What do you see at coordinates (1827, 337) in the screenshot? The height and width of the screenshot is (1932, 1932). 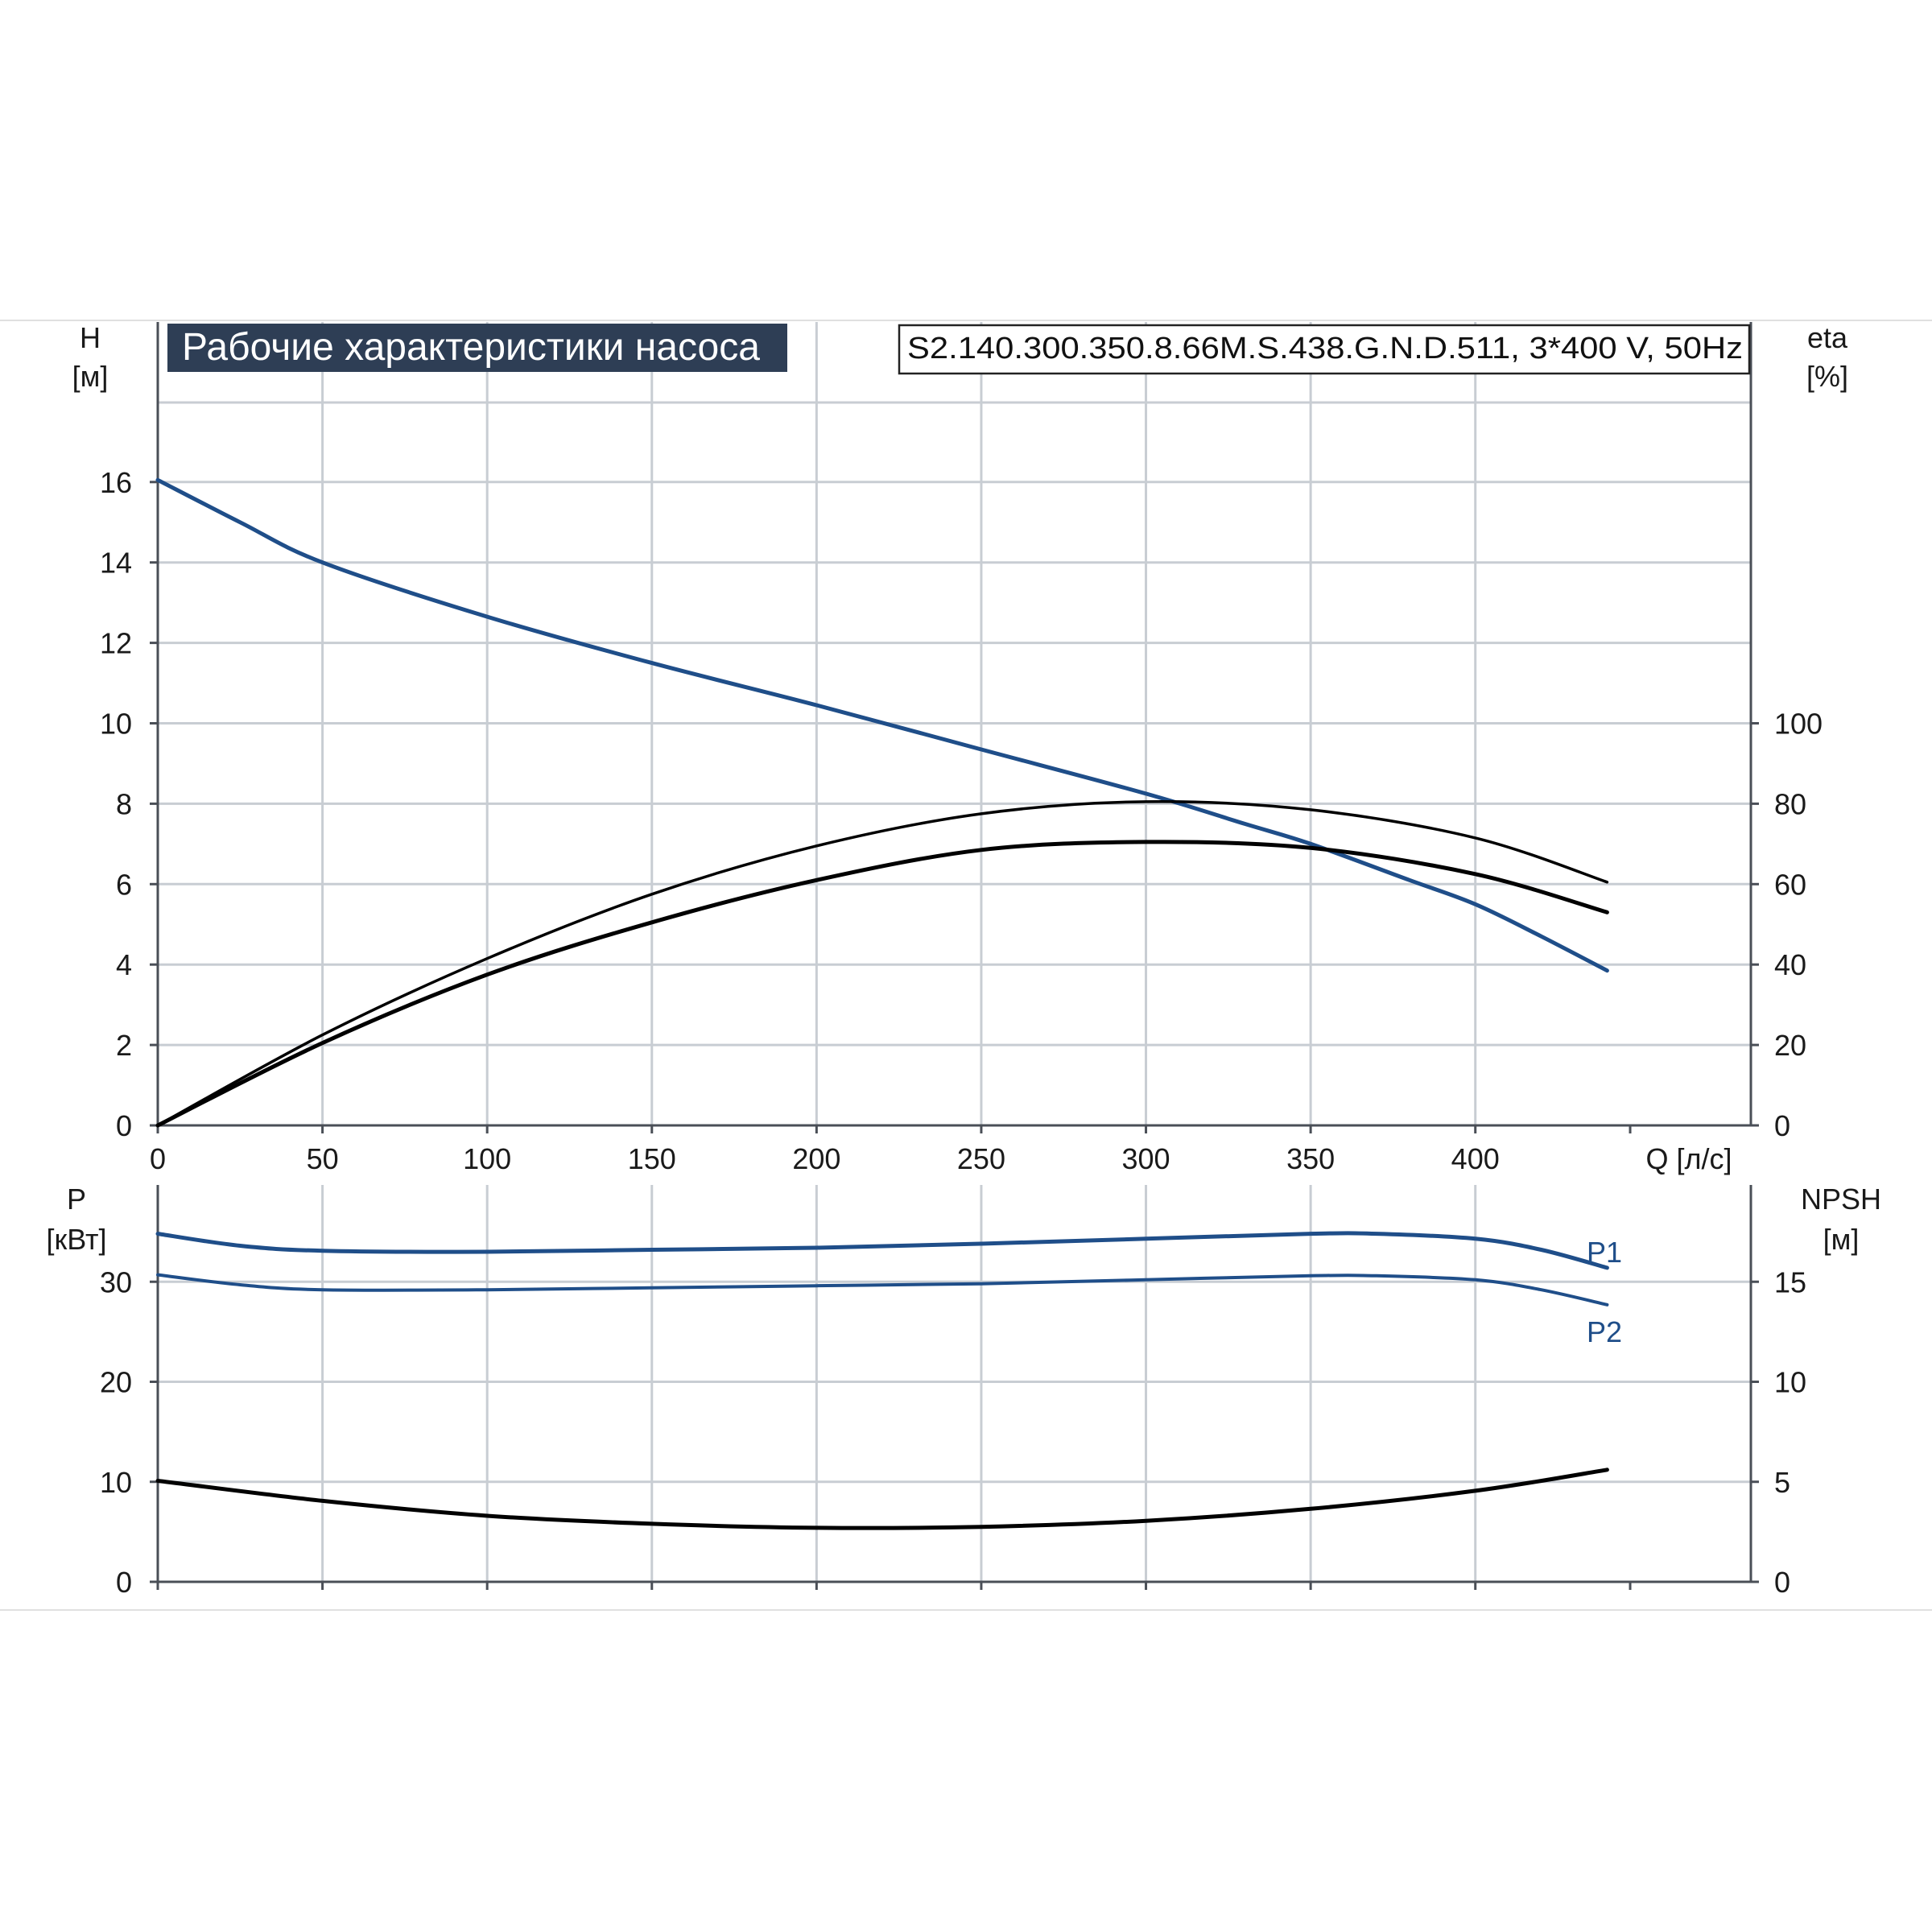 I see `y-right-label-eta: eta` at bounding box center [1827, 337].